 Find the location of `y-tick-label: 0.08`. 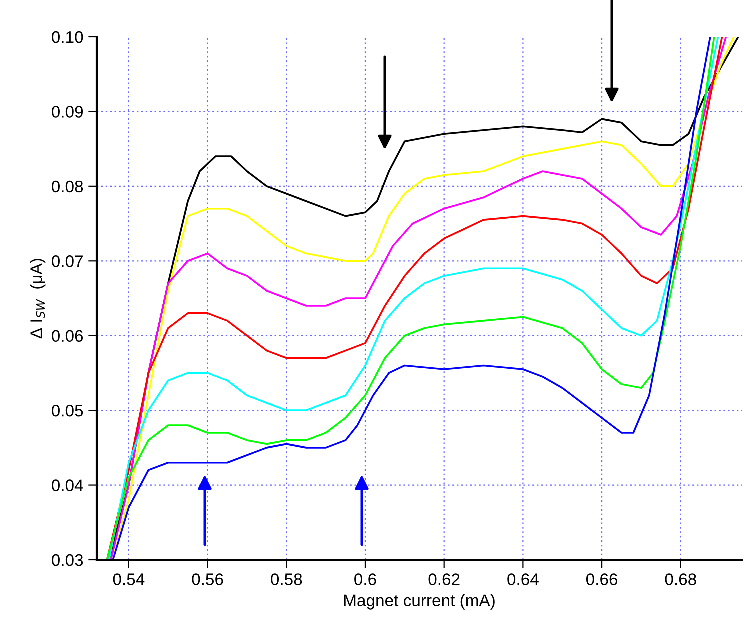

y-tick-label: 0.08 is located at coordinates (68, 186).